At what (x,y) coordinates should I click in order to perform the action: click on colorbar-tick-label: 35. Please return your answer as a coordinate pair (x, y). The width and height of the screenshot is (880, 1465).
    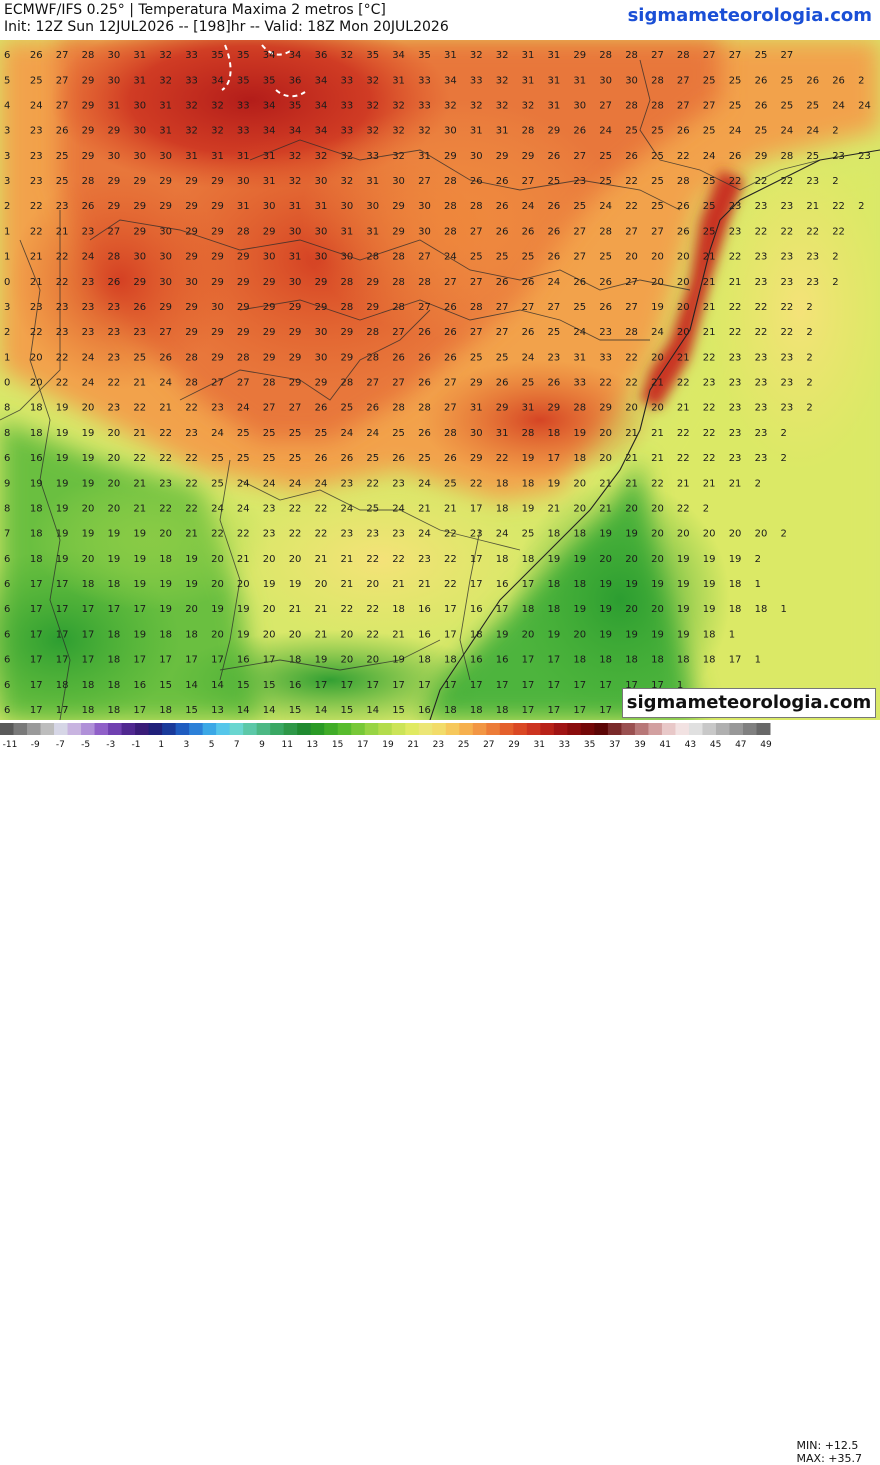
    Looking at the image, I should click on (589, 745).